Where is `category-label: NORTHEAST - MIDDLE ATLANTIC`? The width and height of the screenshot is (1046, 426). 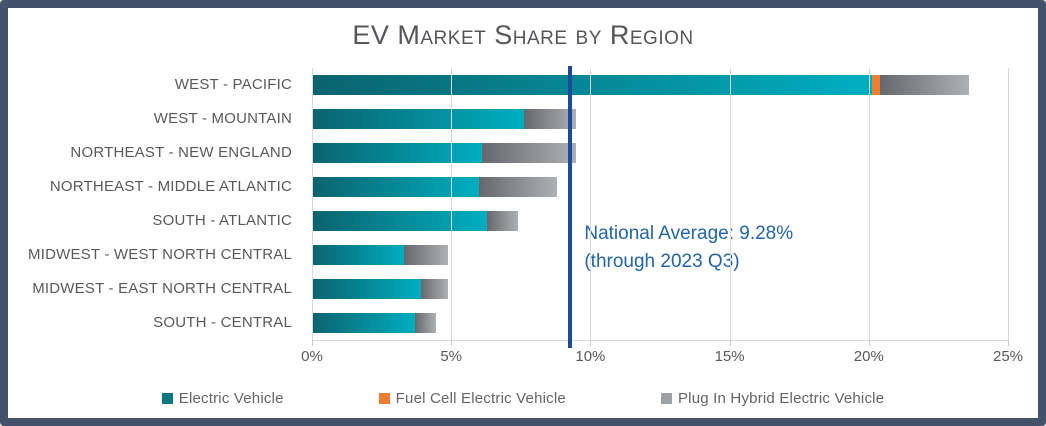
category-label: NORTHEAST - MIDDLE ATLANTIC is located at coordinates (170, 186).